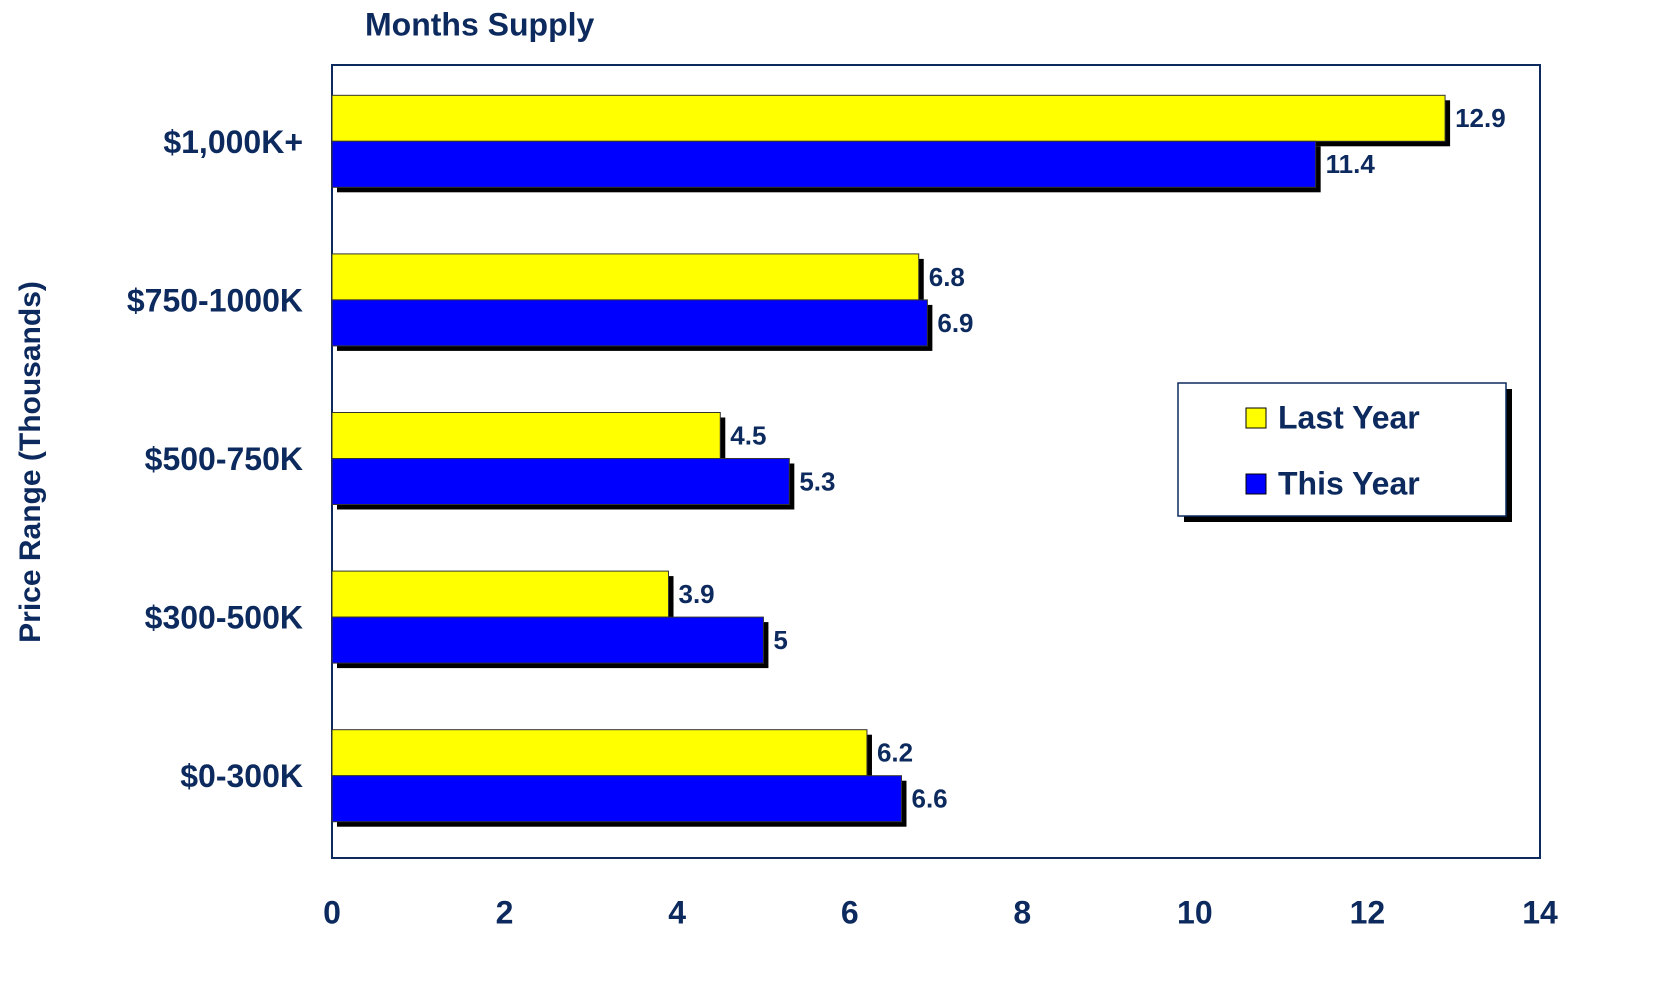  What do you see at coordinates (947, 277) in the screenshot?
I see `value-label: 6.8` at bounding box center [947, 277].